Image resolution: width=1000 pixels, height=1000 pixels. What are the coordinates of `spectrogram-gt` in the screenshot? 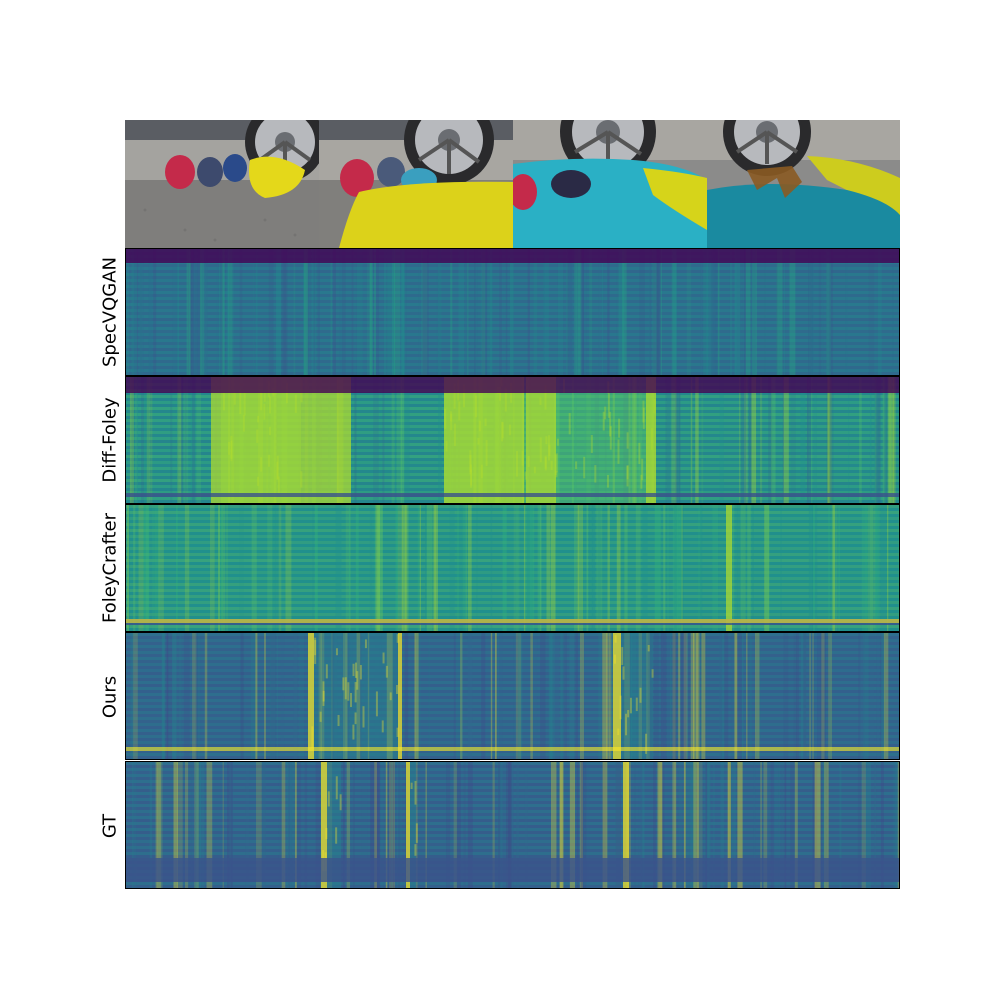 It's located at (512, 825).